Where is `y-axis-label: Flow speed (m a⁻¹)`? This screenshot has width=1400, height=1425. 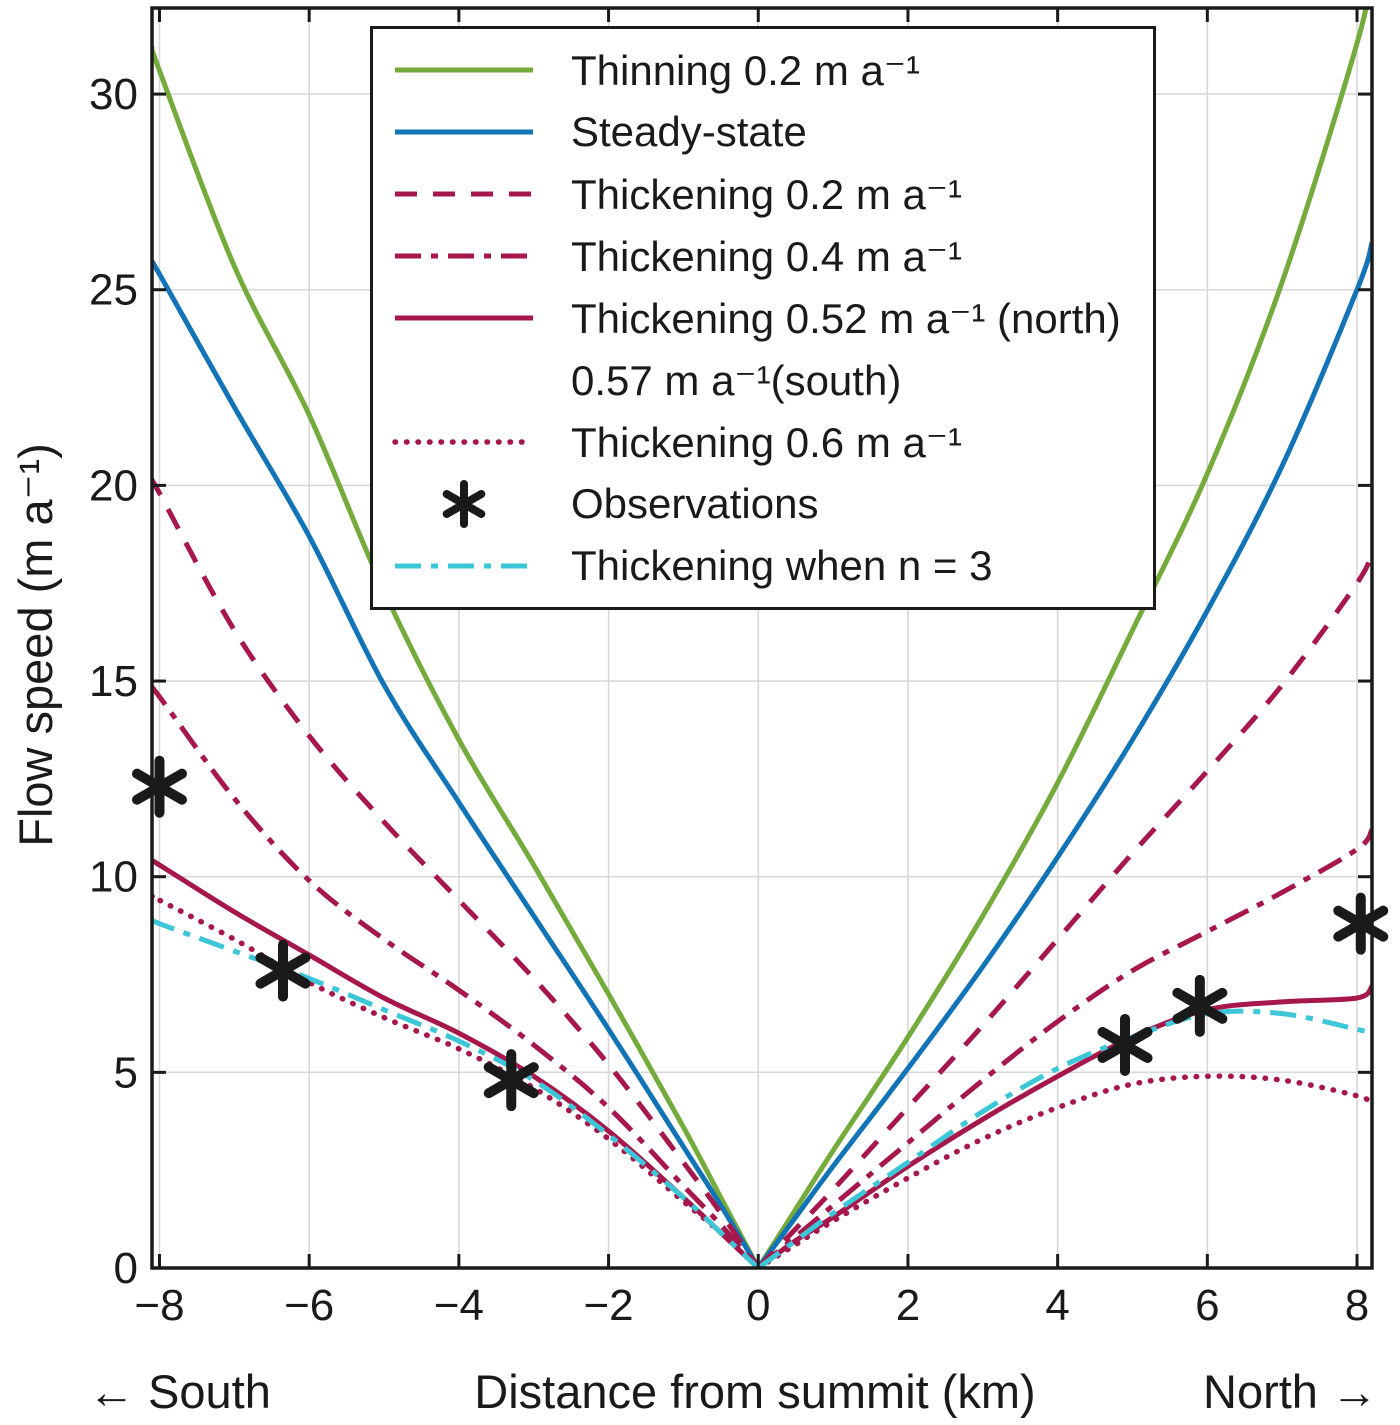 y-axis-label: Flow speed (m a⁻¹) is located at coordinates (35, 645).